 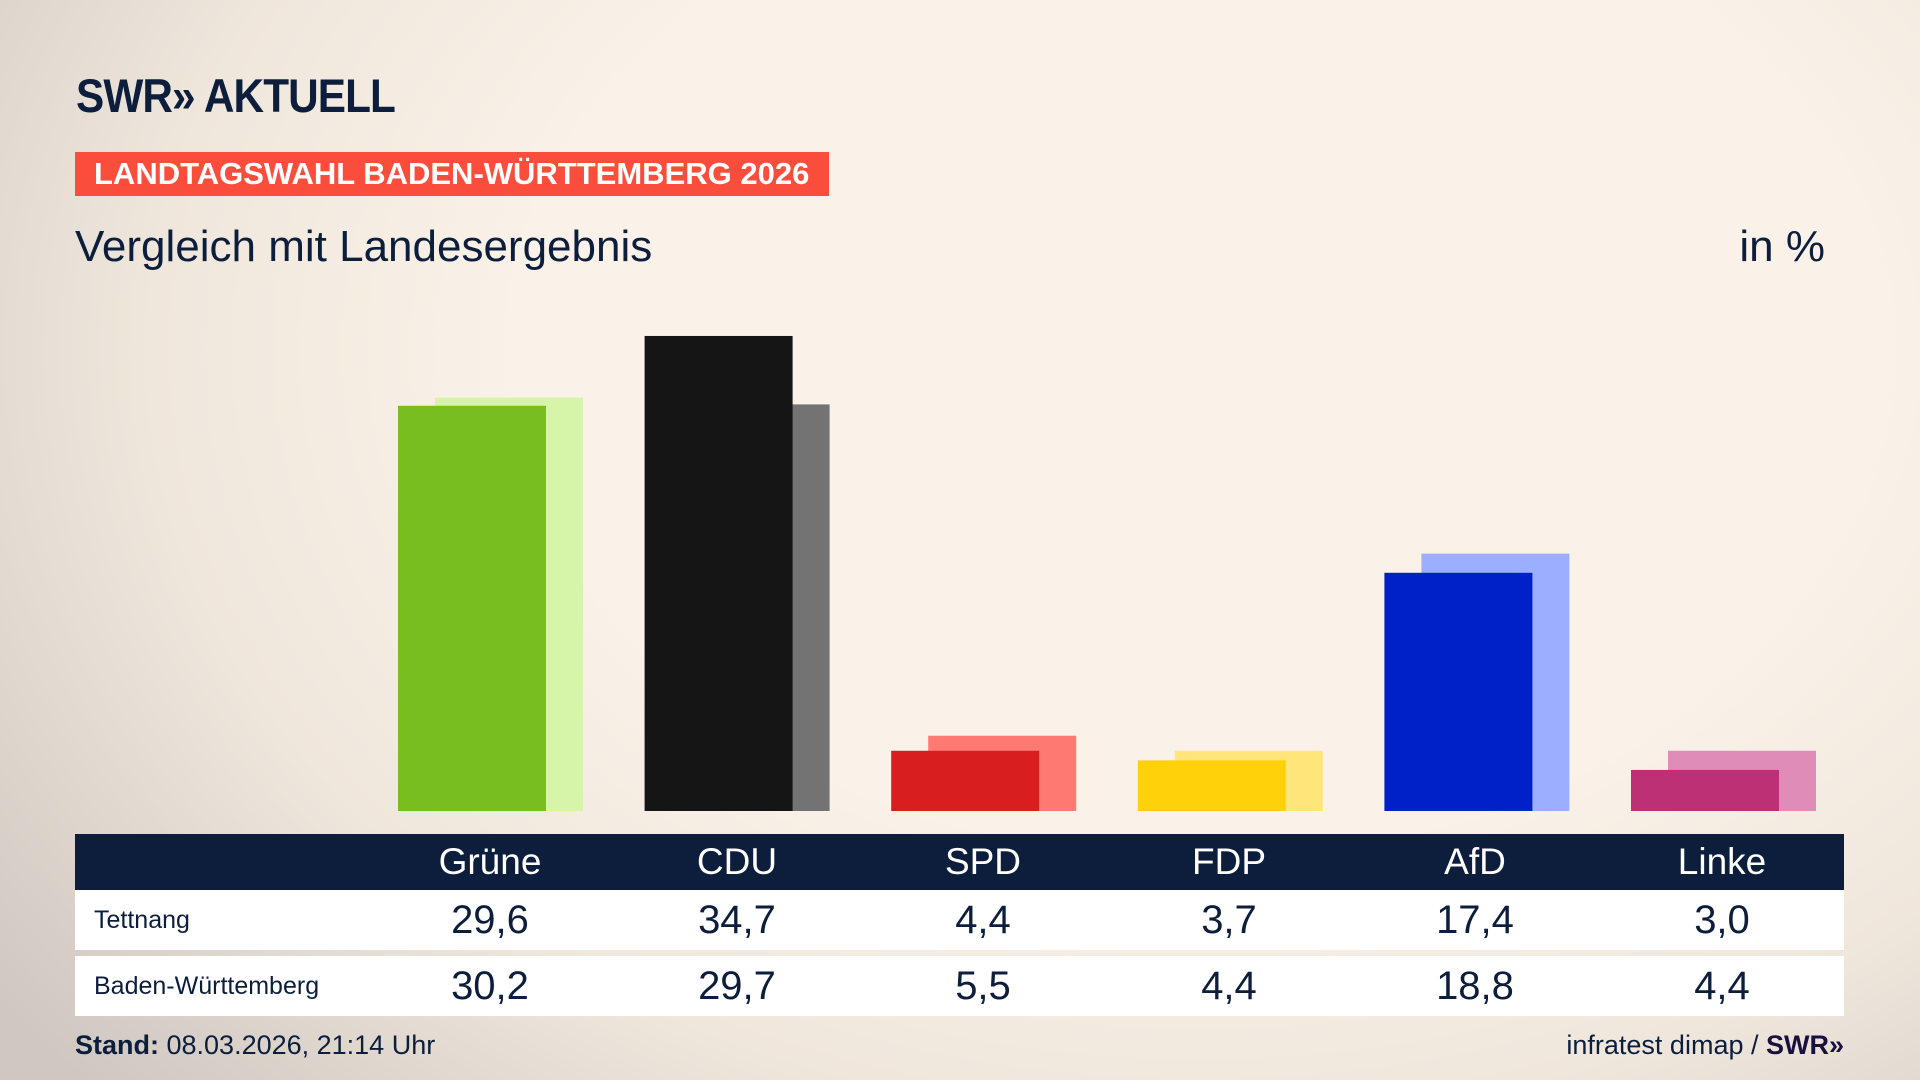 What do you see at coordinates (1211, 785) in the screenshot?
I see `bar-fdp-wahlkreis` at bounding box center [1211, 785].